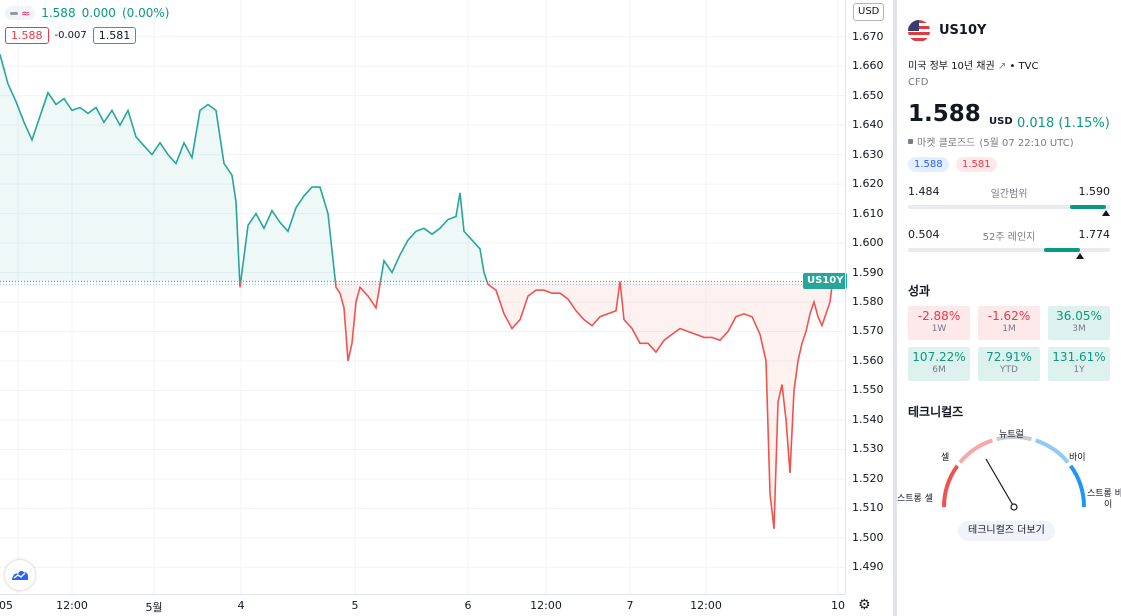 This screenshot has height=616, width=1121. I want to click on gauge-segment-strong-sell, so click(951, 486).